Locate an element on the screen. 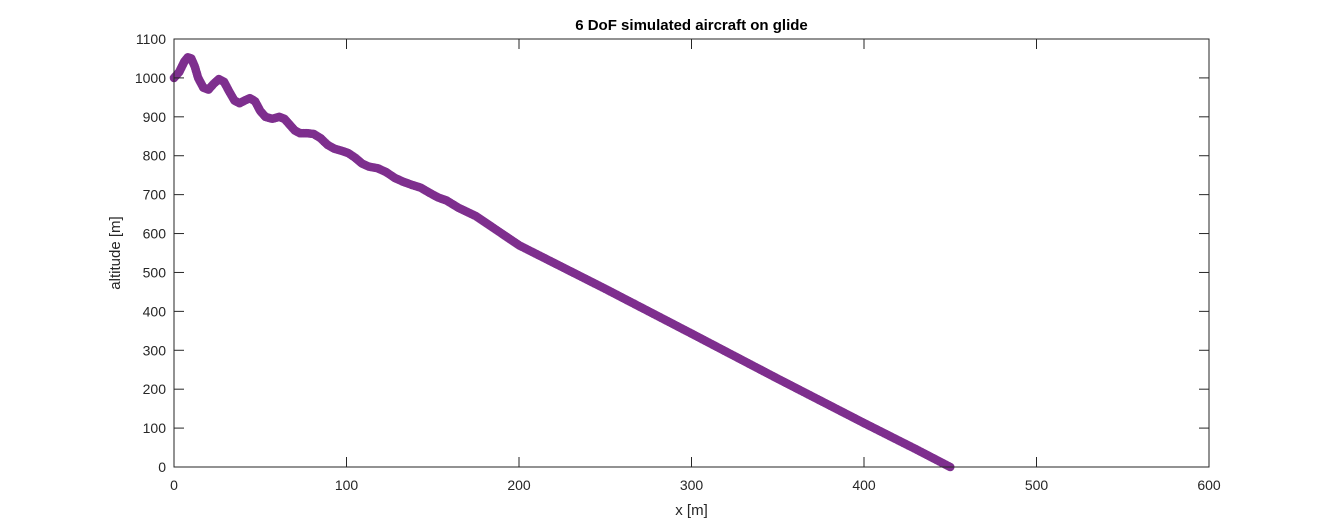 The width and height of the screenshot is (1337, 525). x-tick-label: 200 is located at coordinates (519, 485).